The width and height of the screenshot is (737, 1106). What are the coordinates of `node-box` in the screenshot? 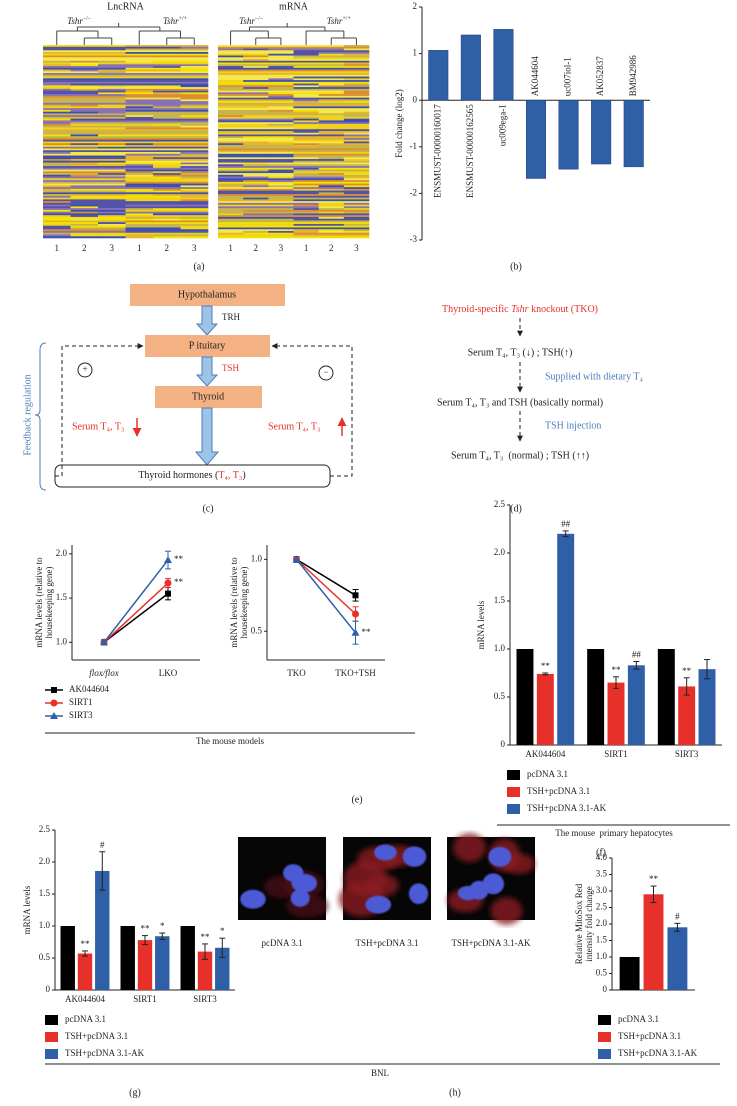 It's located at (207, 295).